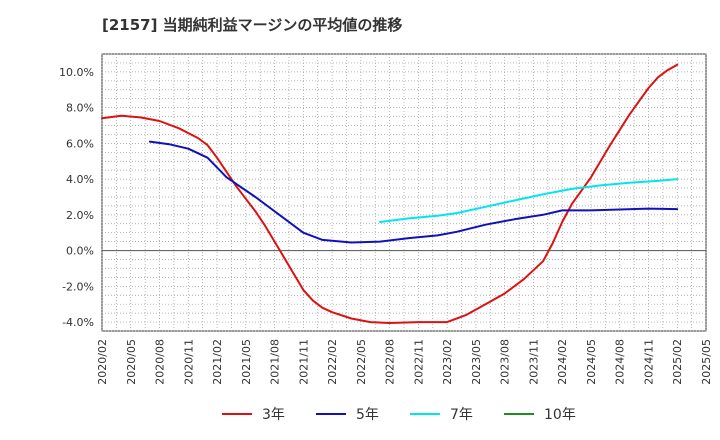 The height and width of the screenshot is (440, 720). I want to click on x-tick-label: 2020/08, so click(160, 362).